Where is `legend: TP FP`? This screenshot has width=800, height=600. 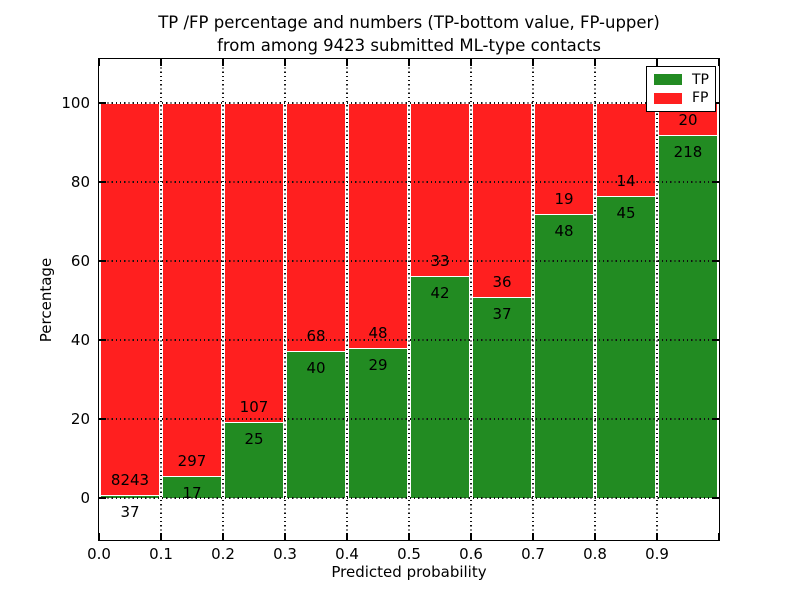 legend: TP FP is located at coordinates (681, 89).